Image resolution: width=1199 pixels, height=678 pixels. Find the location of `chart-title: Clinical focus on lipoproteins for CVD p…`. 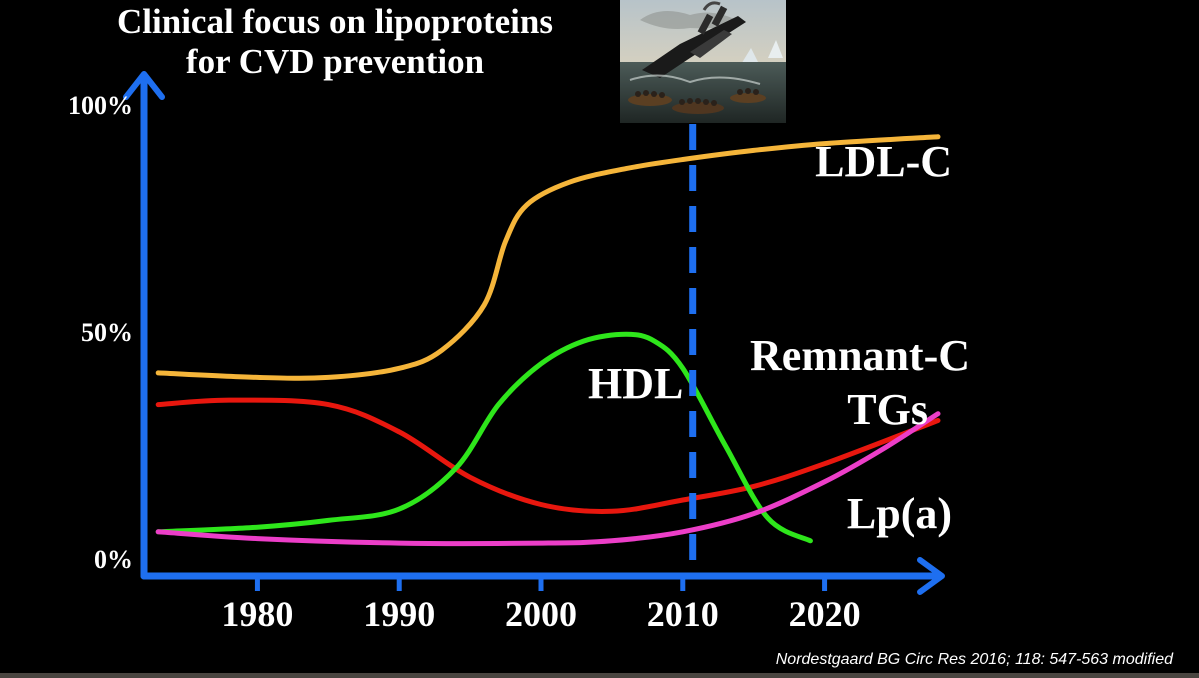

chart-title: Clinical focus on lipoproteins for CVD p… is located at coordinates (335, 42).